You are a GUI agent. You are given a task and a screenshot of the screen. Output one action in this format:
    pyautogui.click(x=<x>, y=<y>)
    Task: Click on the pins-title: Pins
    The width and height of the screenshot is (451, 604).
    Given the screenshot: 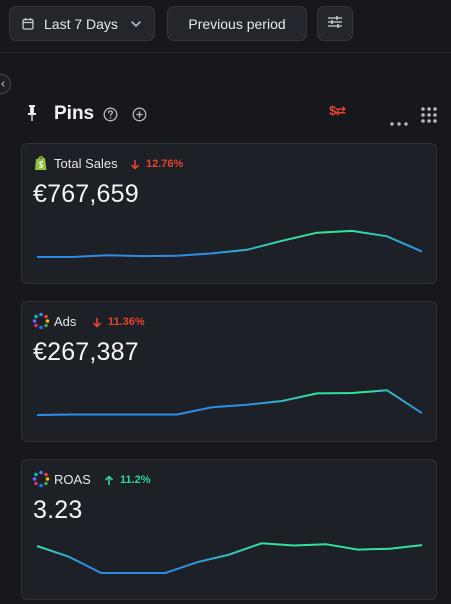 What is the action you would take?
    pyautogui.click(x=74, y=113)
    